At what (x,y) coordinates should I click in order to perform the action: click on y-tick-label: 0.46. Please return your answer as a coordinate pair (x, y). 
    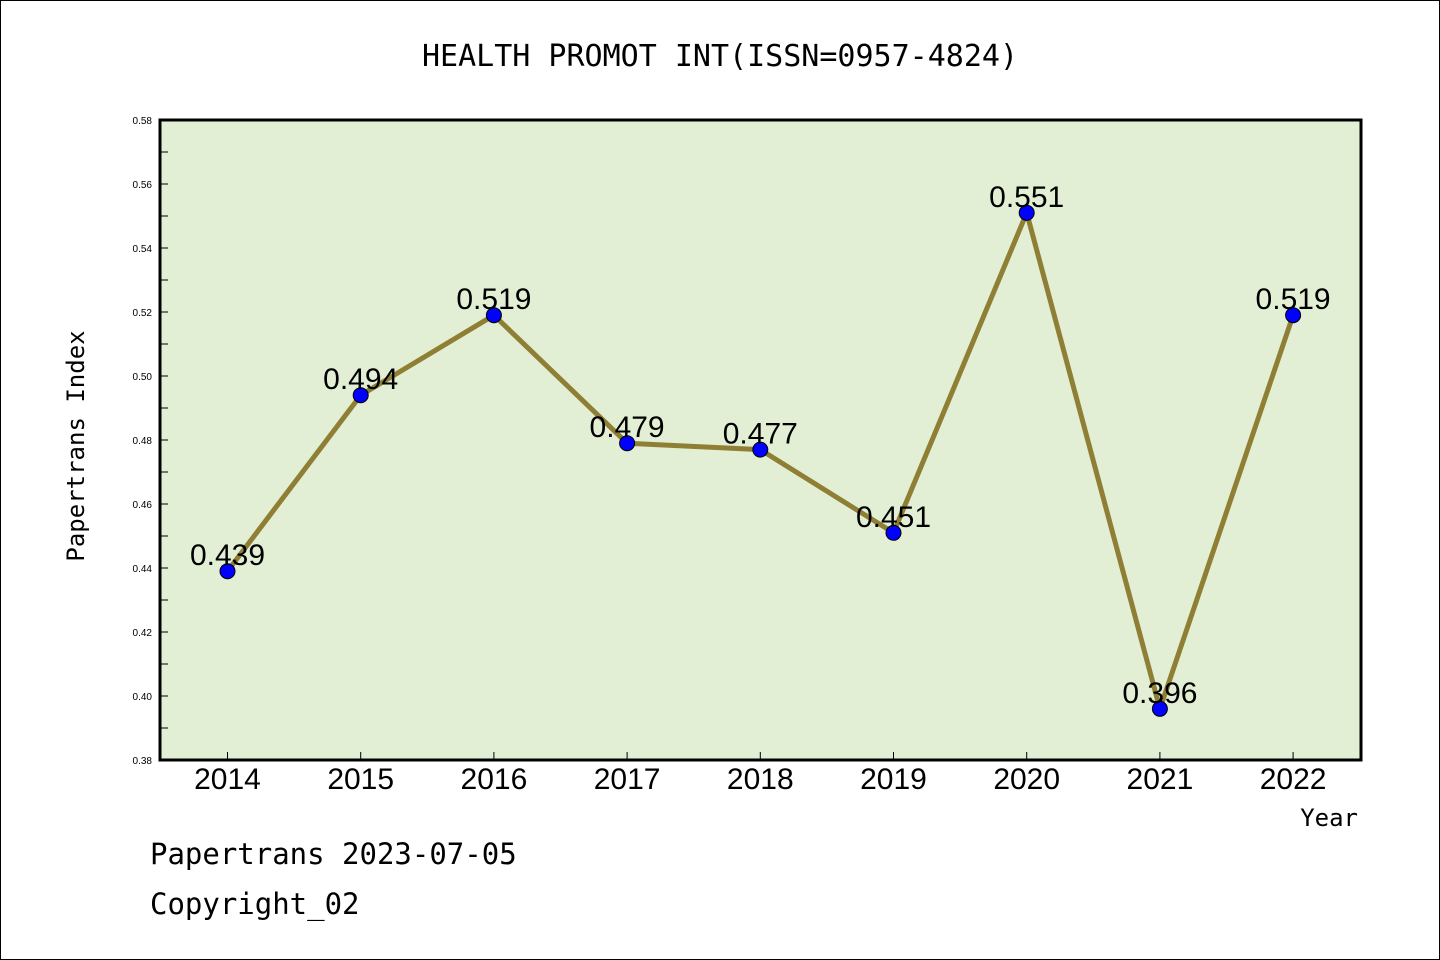
    Looking at the image, I should click on (143, 505).